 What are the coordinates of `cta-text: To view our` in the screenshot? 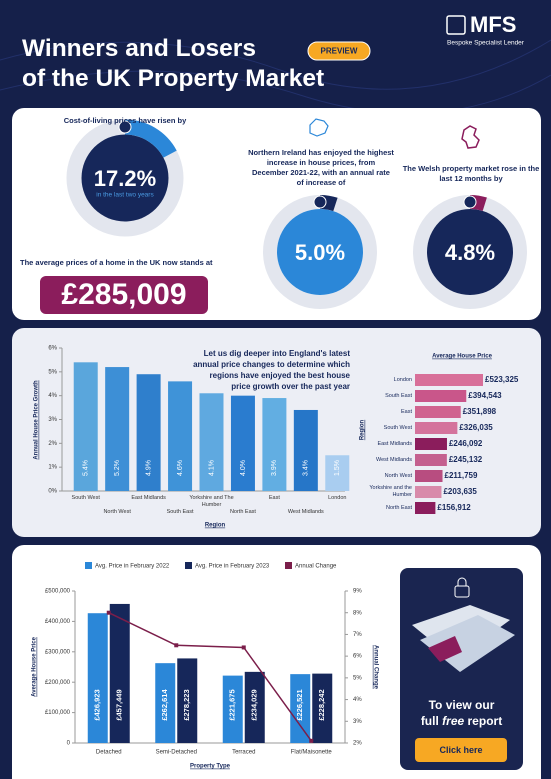 It's located at (462, 705).